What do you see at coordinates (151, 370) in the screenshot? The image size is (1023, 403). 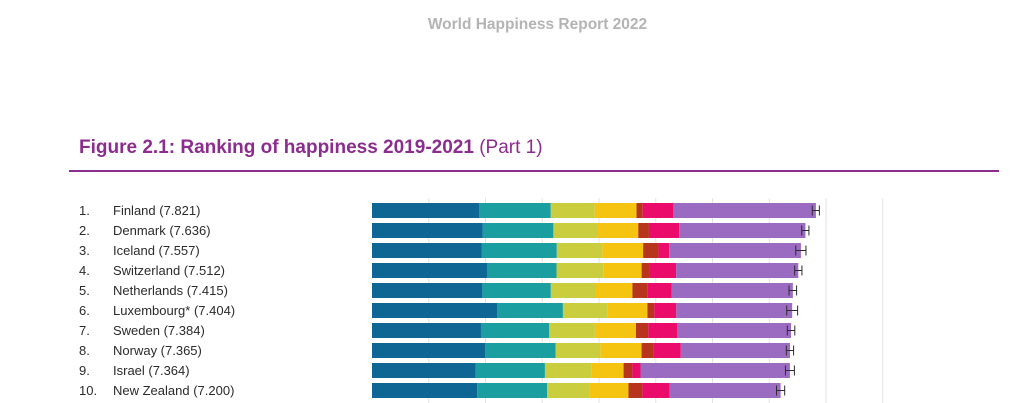 I see `country-label: Israel (7.364)` at bounding box center [151, 370].